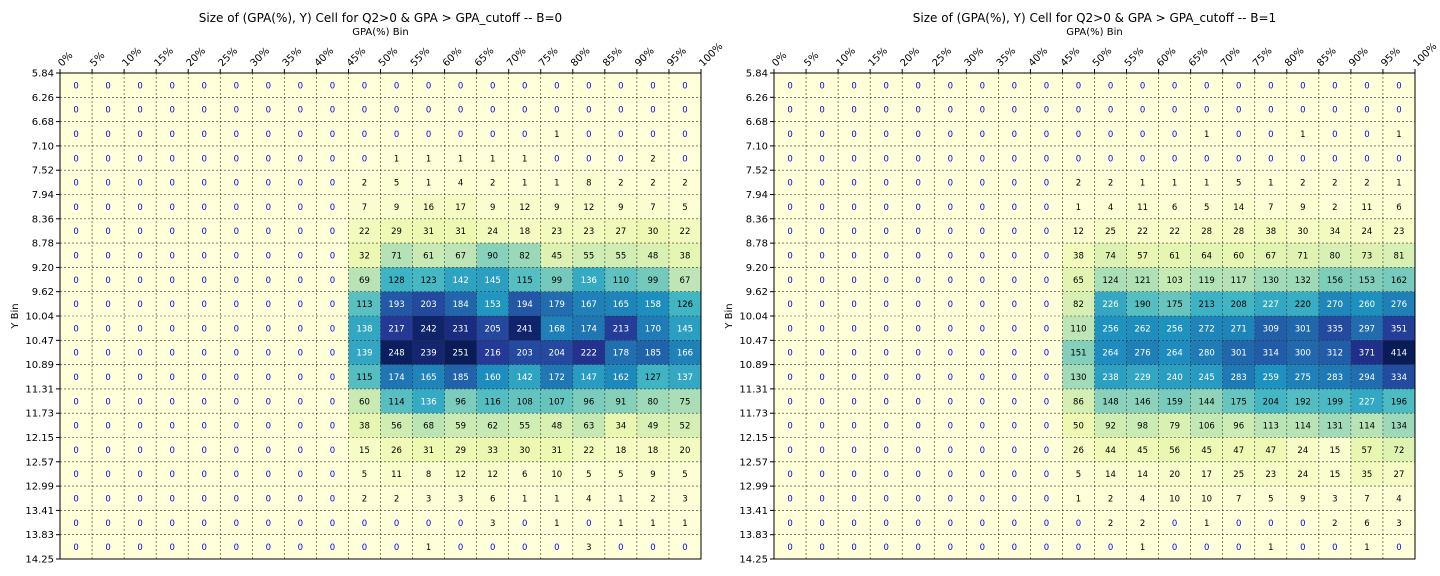 This screenshot has height=576, width=1440. I want to click on x-tick-label: 10%, so click(132, 58).